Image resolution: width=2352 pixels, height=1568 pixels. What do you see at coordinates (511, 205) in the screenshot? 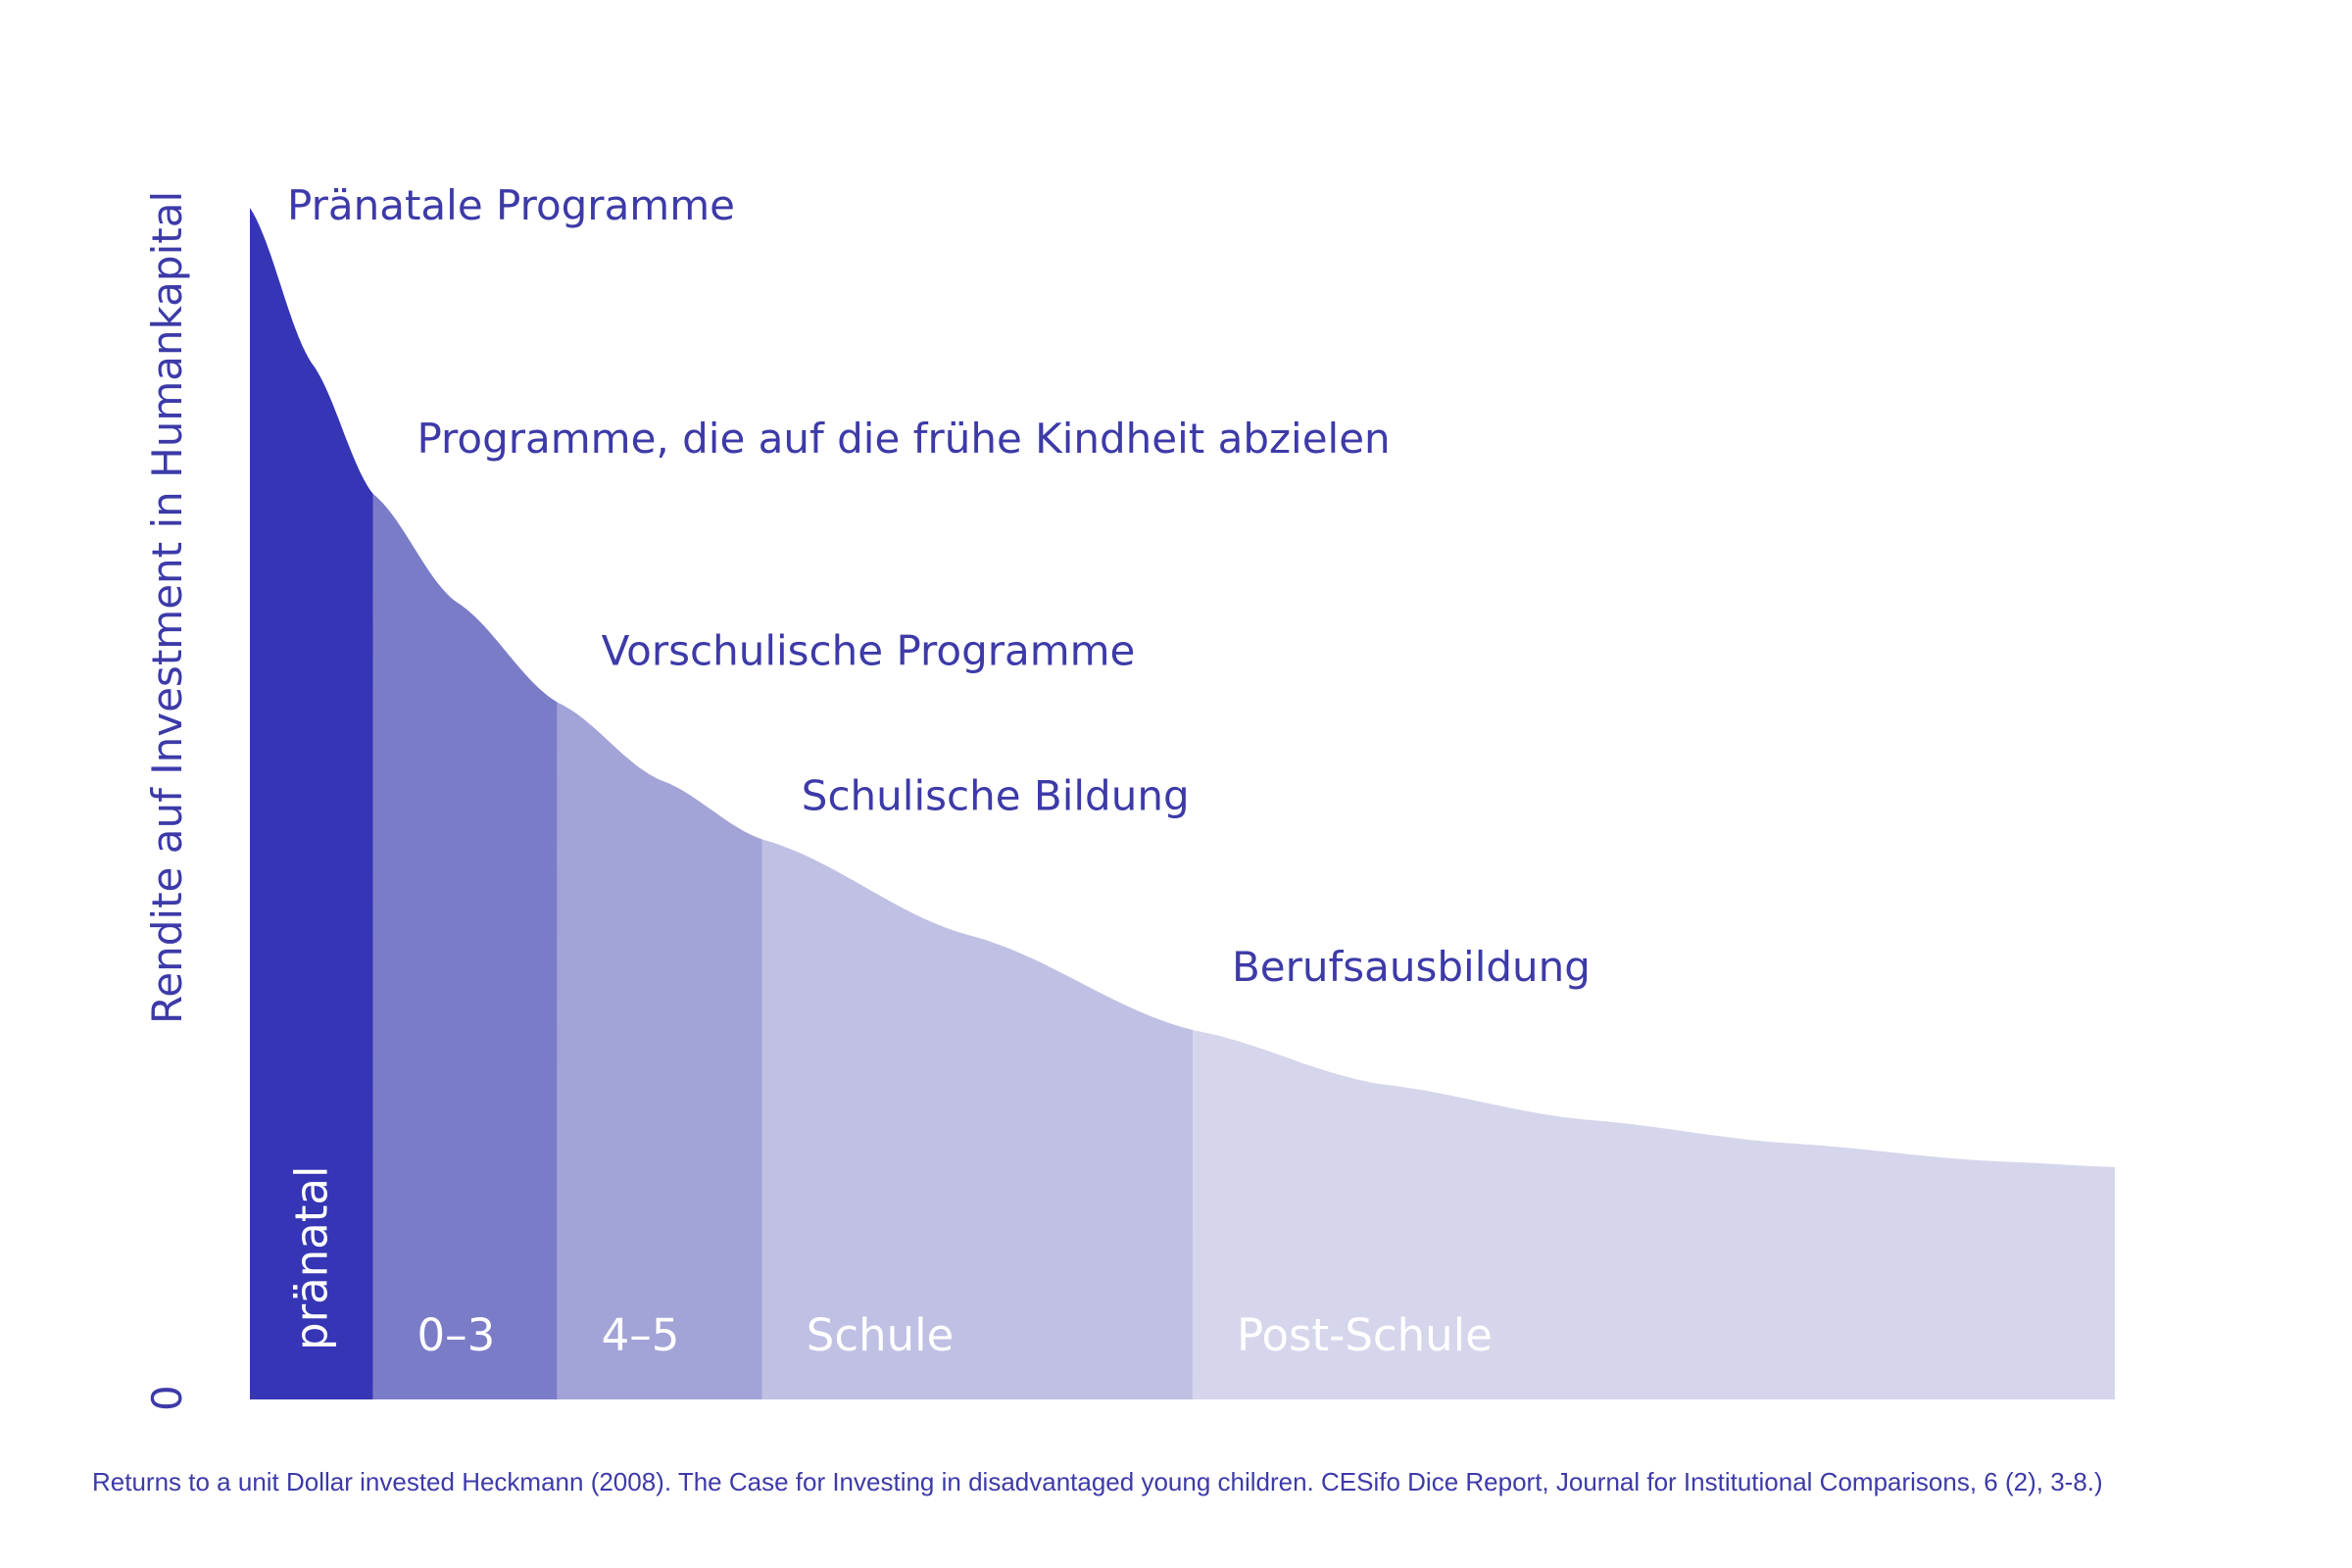
I see `curve-label-0: Pränatale Programme` at bounding box center [511, 205].